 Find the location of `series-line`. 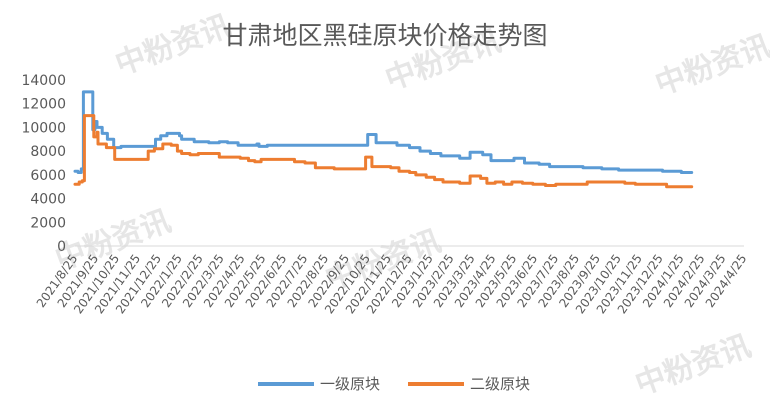

series-line is located at coordinates (383, 151).